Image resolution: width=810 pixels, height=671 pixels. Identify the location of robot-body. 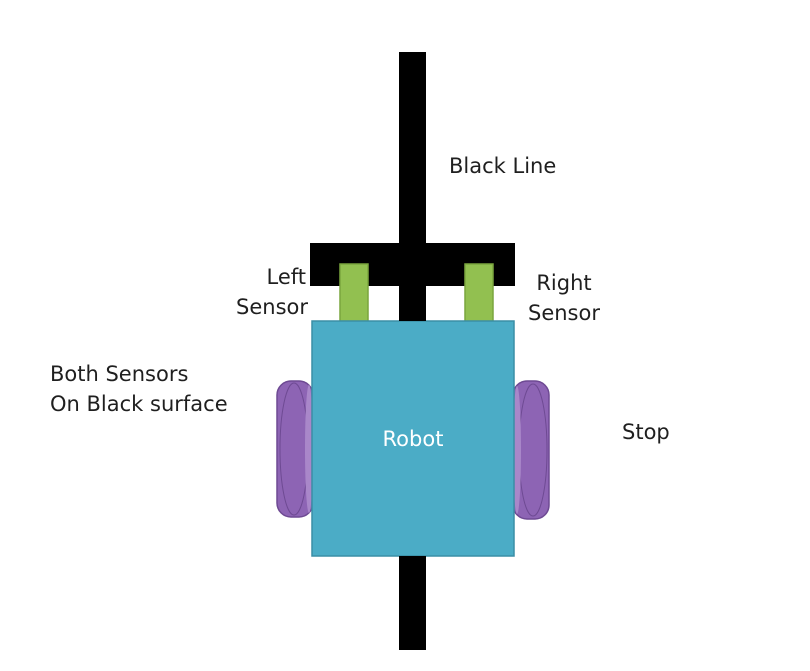
(413, 438).